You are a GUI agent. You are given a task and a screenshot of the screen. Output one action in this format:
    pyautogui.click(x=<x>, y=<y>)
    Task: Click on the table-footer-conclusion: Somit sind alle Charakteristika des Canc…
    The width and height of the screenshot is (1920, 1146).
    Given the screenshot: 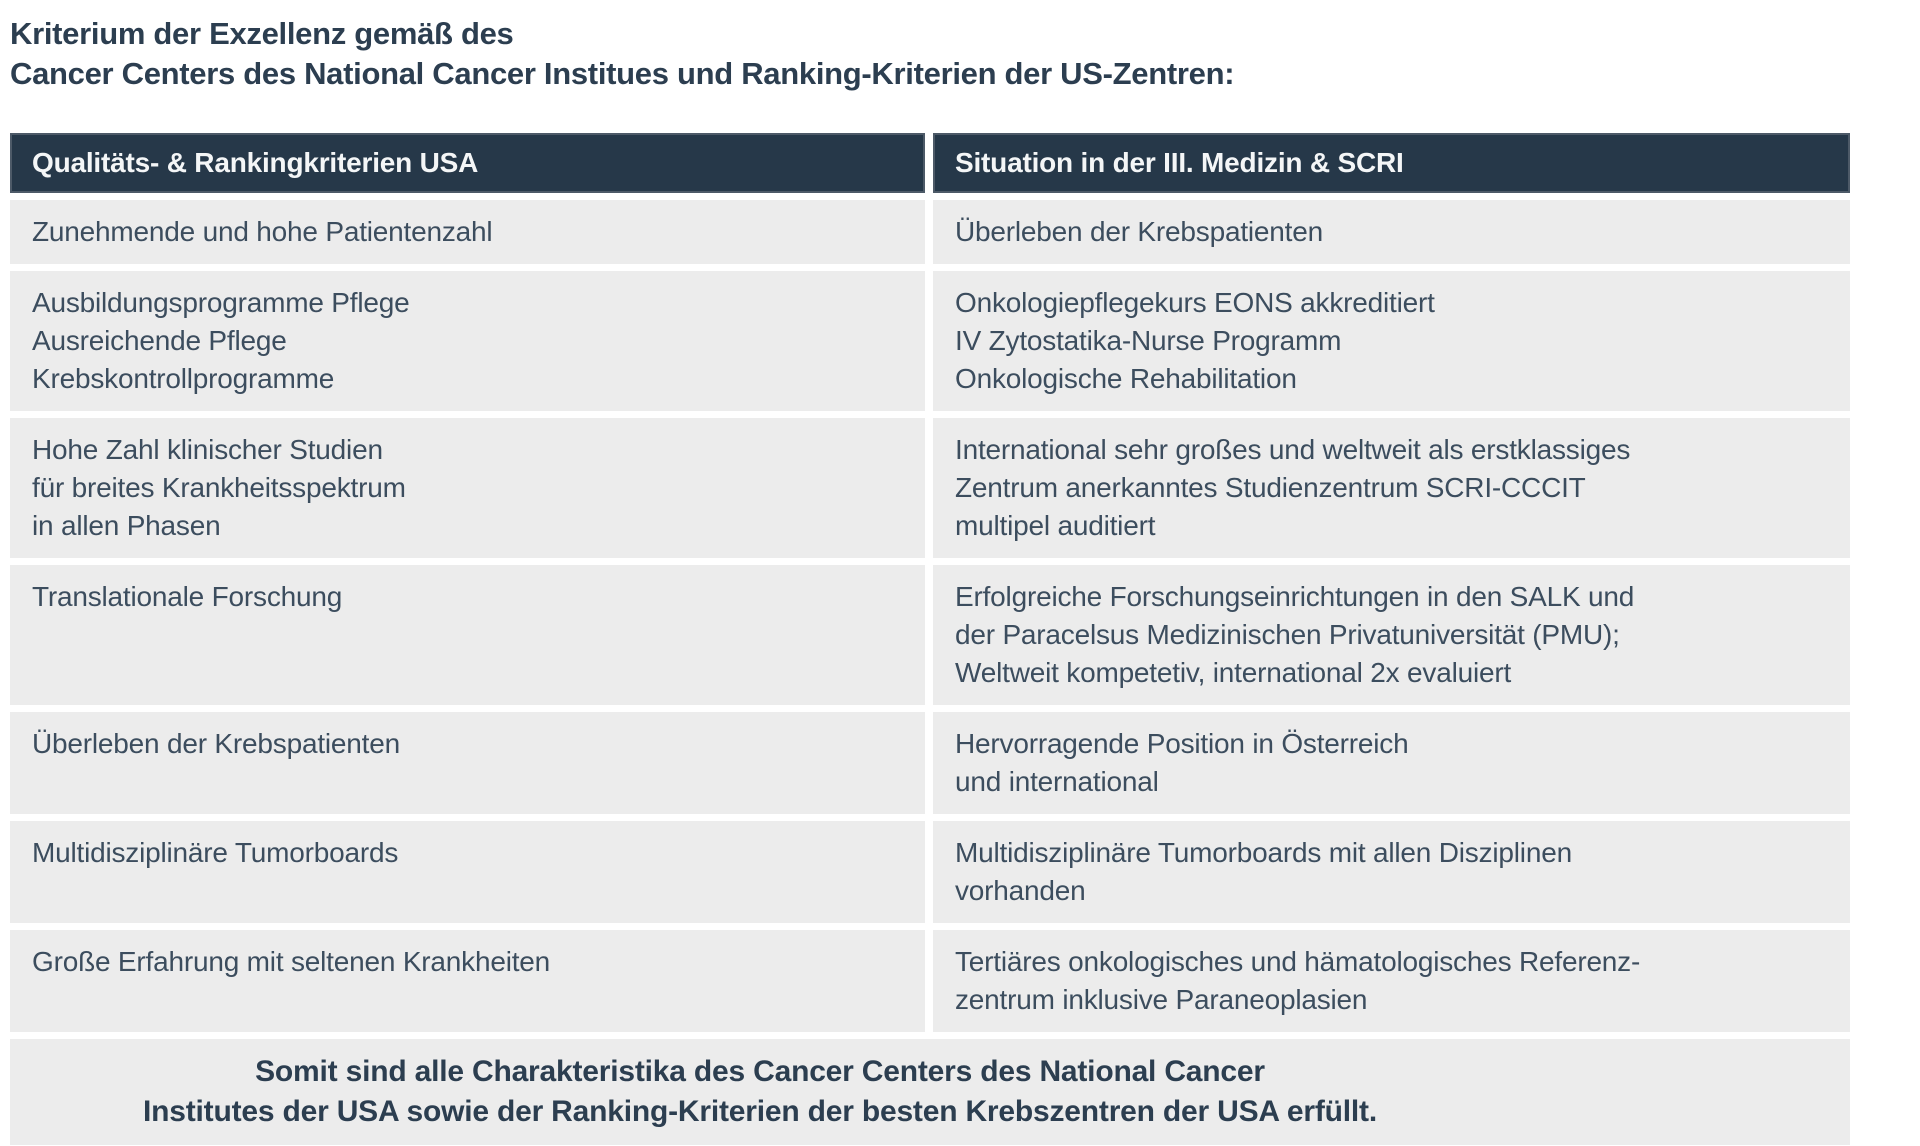 What is the action you would take?
    pyautogui.click(x=760, y=1091)
    